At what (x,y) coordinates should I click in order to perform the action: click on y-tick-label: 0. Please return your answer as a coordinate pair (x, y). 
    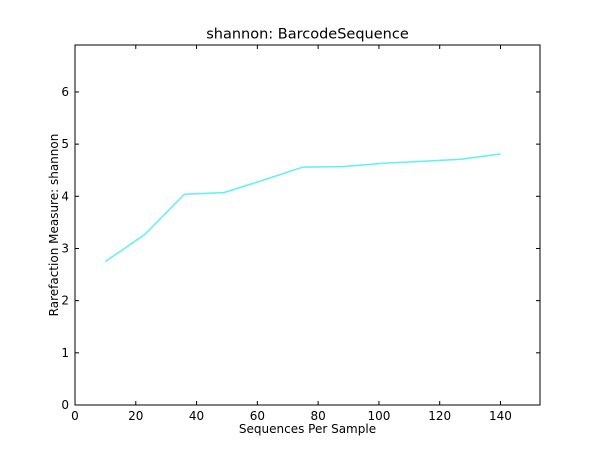
    Looking at the image, I should click on (65, 405).